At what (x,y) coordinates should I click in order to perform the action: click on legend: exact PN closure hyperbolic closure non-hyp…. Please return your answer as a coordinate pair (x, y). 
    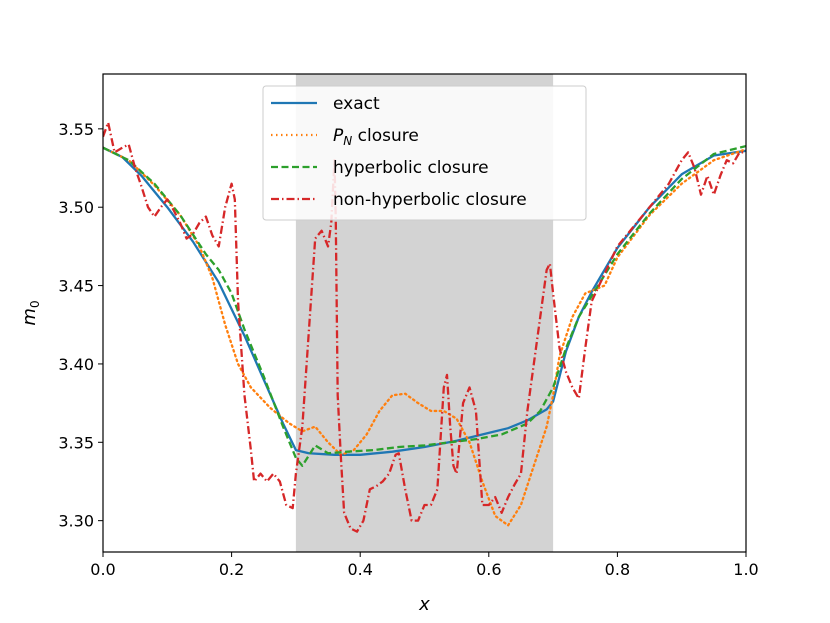
    Looking at the image, I should click on (424, 153).